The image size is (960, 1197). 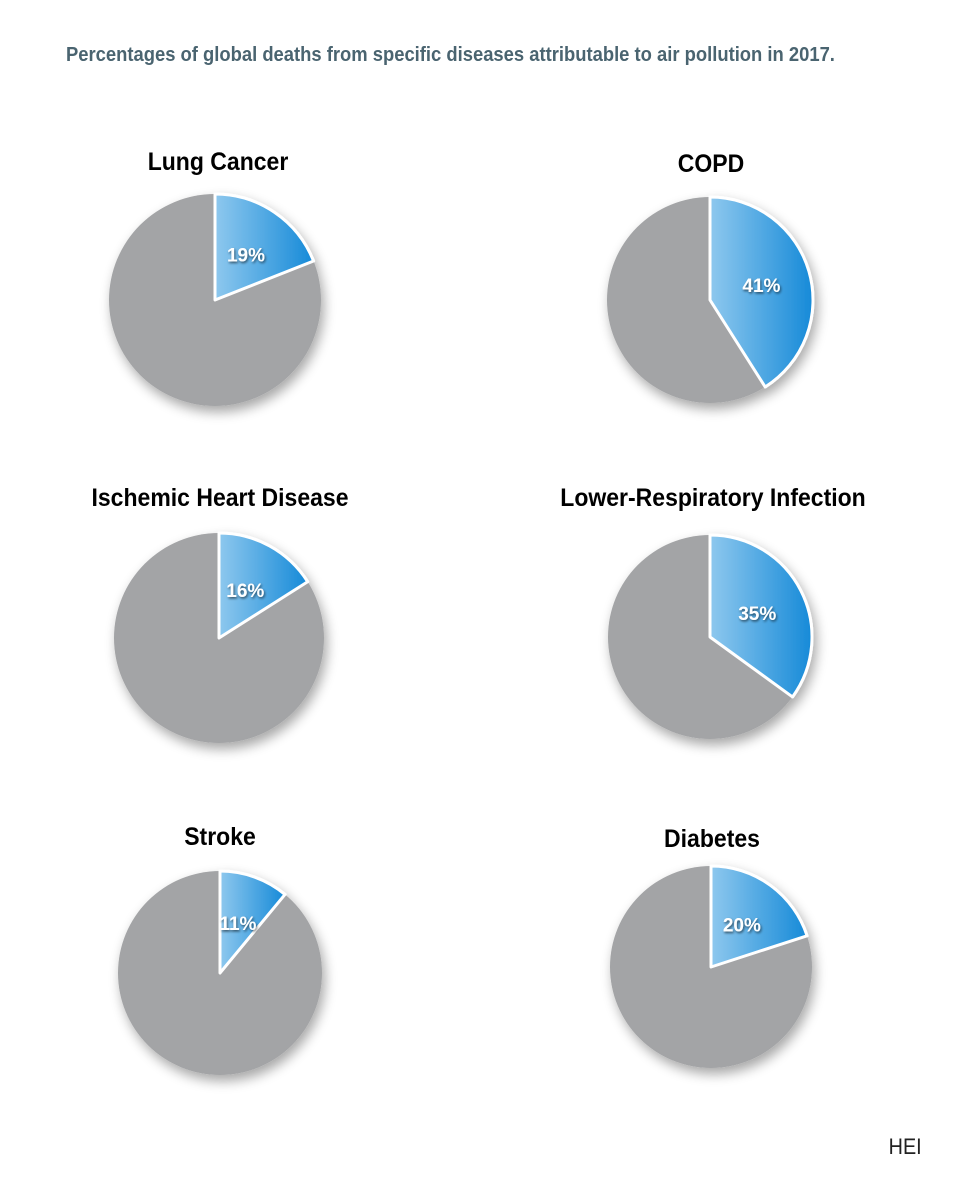 I want to click on pie-data-label: 16%, so click(x=245, y=591).